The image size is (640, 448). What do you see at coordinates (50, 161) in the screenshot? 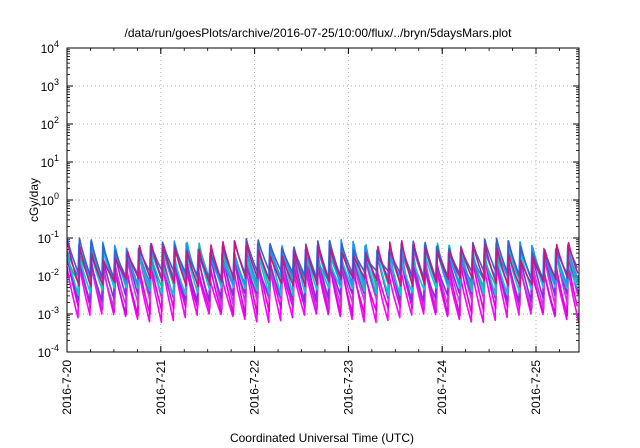
I see `y-tick-label: 10¹` at bounding box center [50, 161].